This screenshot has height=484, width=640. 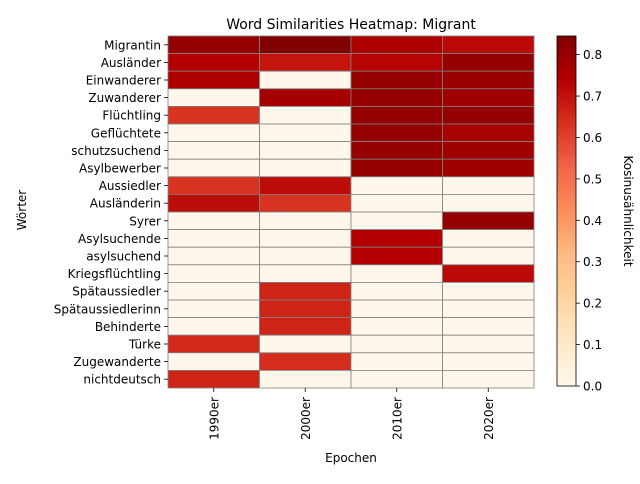 I want to click on colorbar-tick-label: 0.2, so click(x=592, y=304).